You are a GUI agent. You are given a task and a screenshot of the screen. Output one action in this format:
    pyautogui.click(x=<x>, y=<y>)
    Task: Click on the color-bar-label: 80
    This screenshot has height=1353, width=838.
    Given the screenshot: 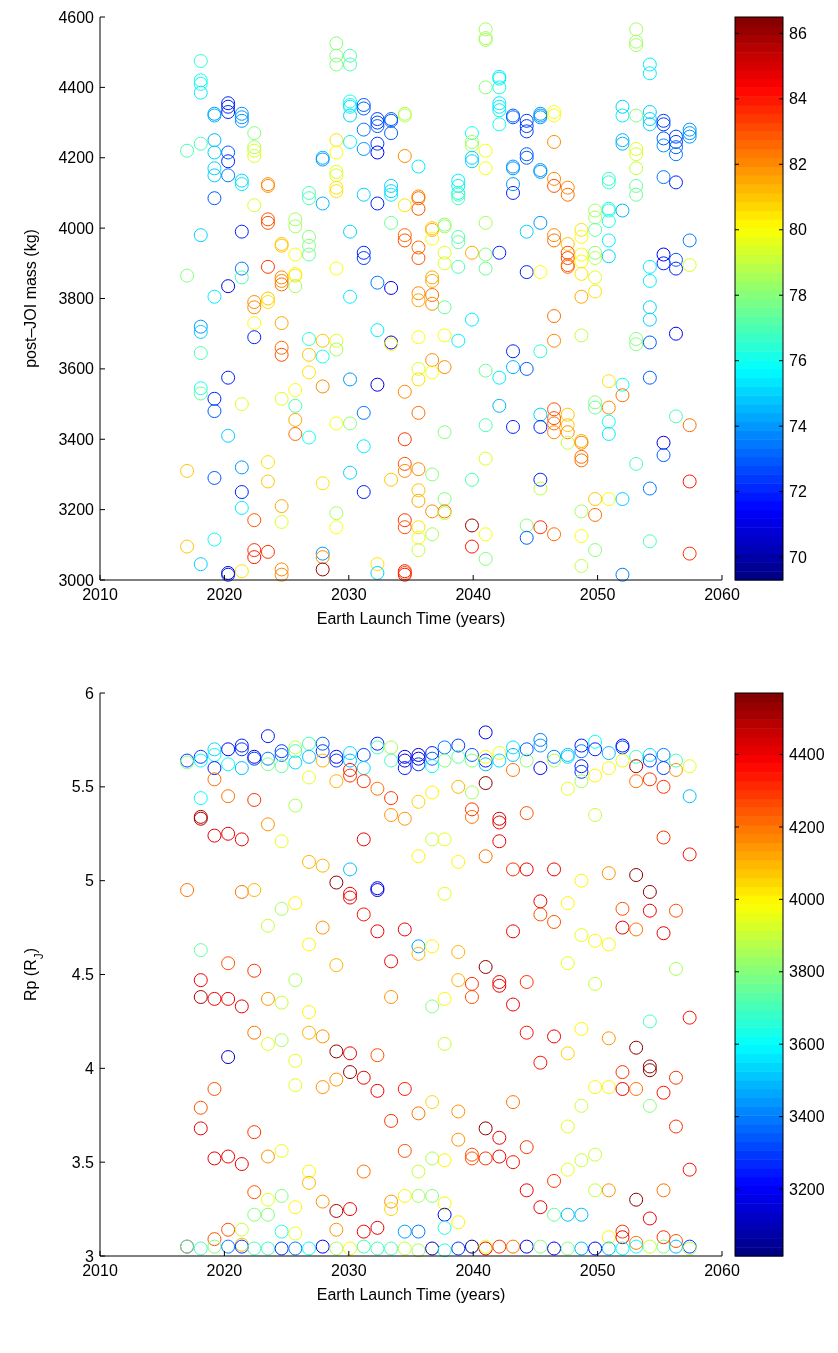 What is the action you would take?
    pyautogui.click(x=798, y=230)
    